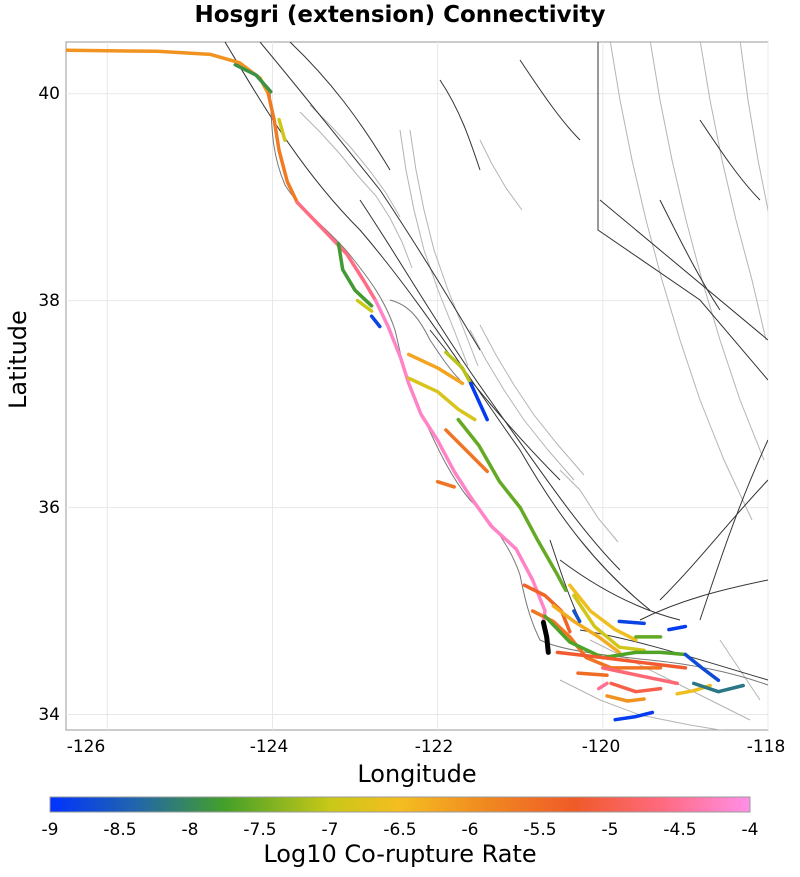 The height and width of the screenshot is (877, 800). Describe the element at coordinates (400, 830) in the screenshot. I see `colorbar-tick-label: -6.5` at that location.